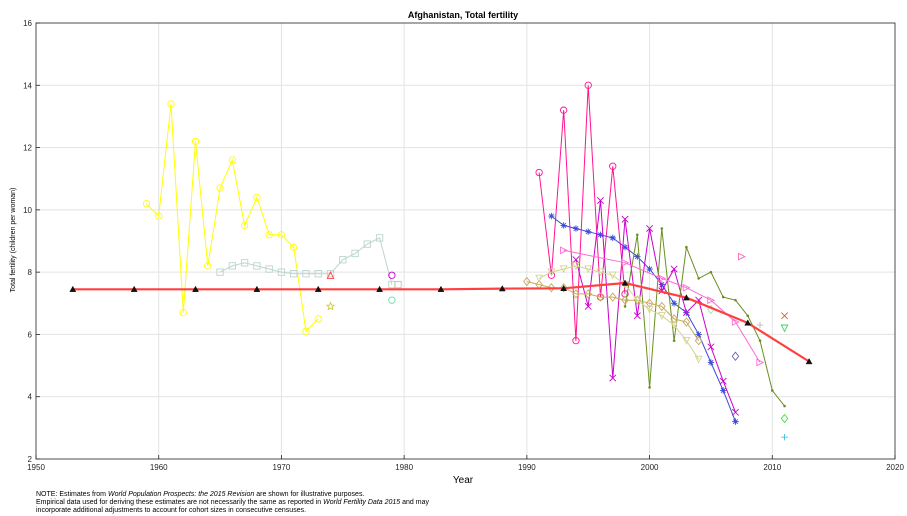  I want to click on y-axis-label: Total fertility (children per woman), so click(13, 240).